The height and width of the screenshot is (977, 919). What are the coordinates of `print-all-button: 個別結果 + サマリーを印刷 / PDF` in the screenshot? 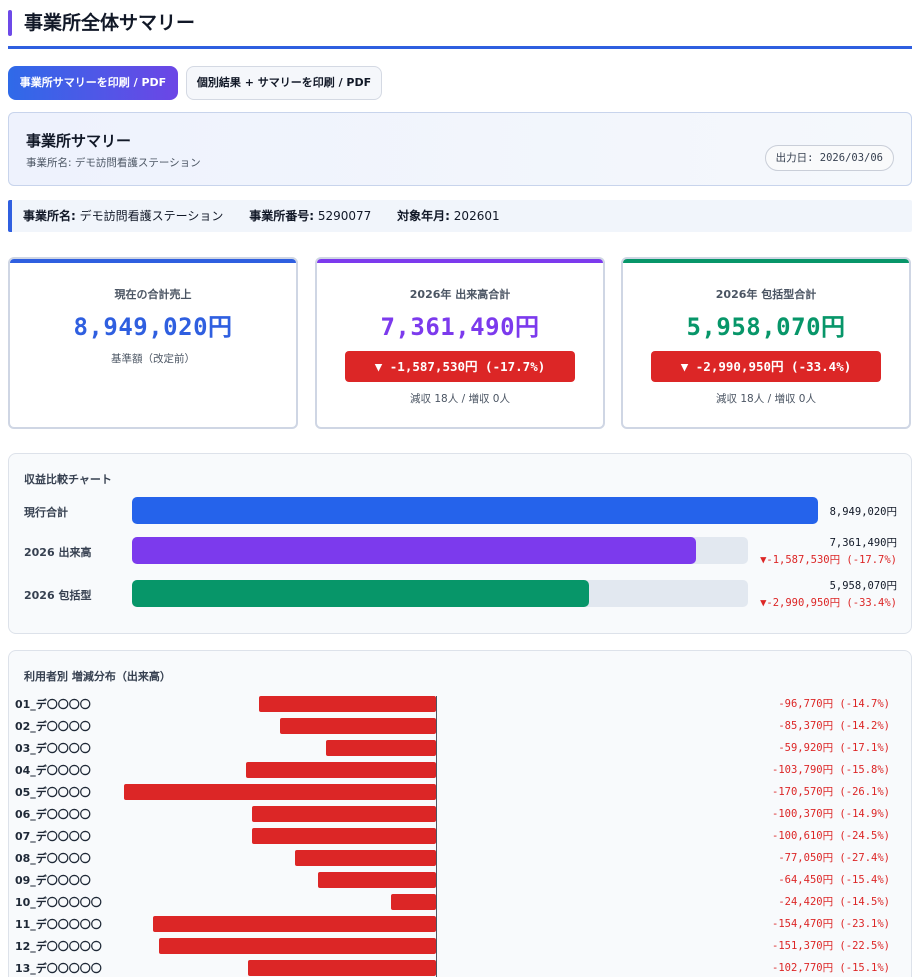 It's located at (284, 83).